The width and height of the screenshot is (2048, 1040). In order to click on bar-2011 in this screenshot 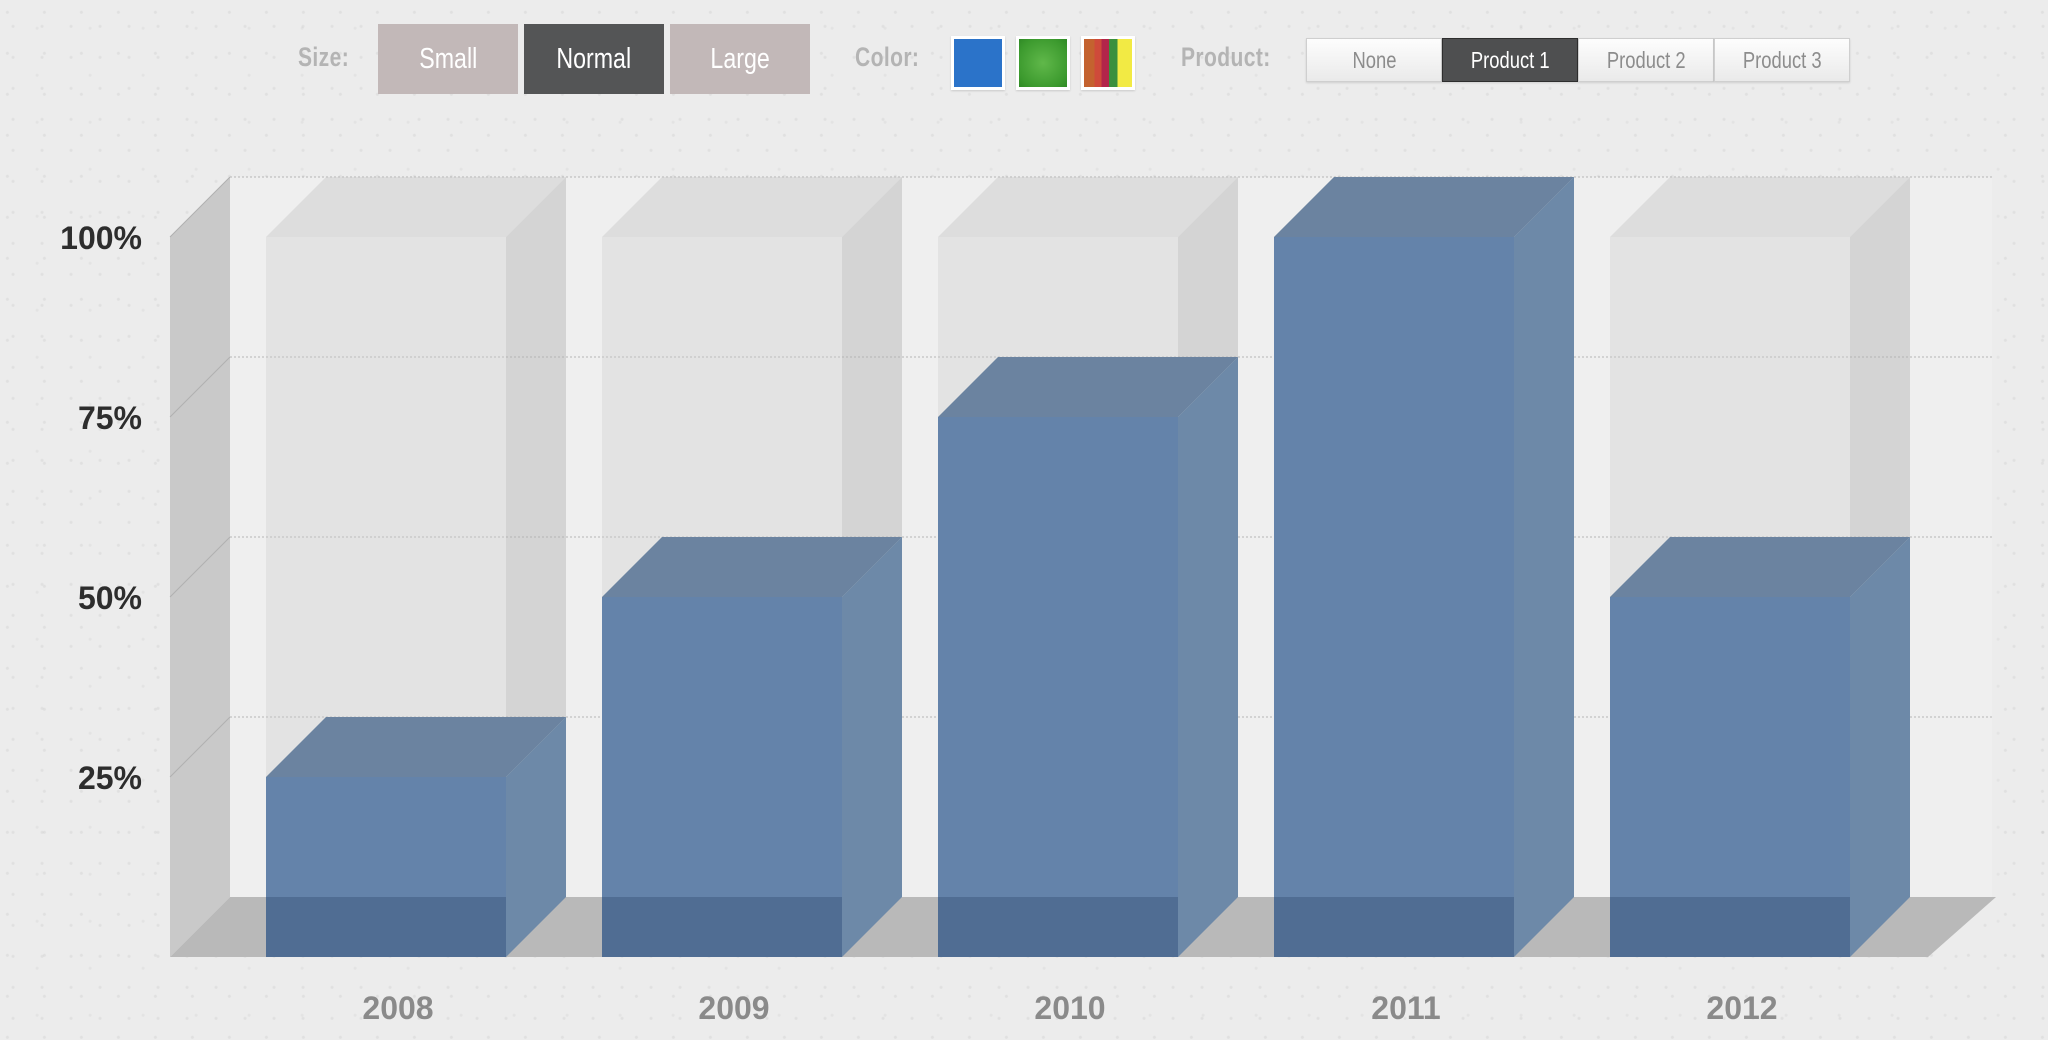, I will do `click(1394, 597)`.